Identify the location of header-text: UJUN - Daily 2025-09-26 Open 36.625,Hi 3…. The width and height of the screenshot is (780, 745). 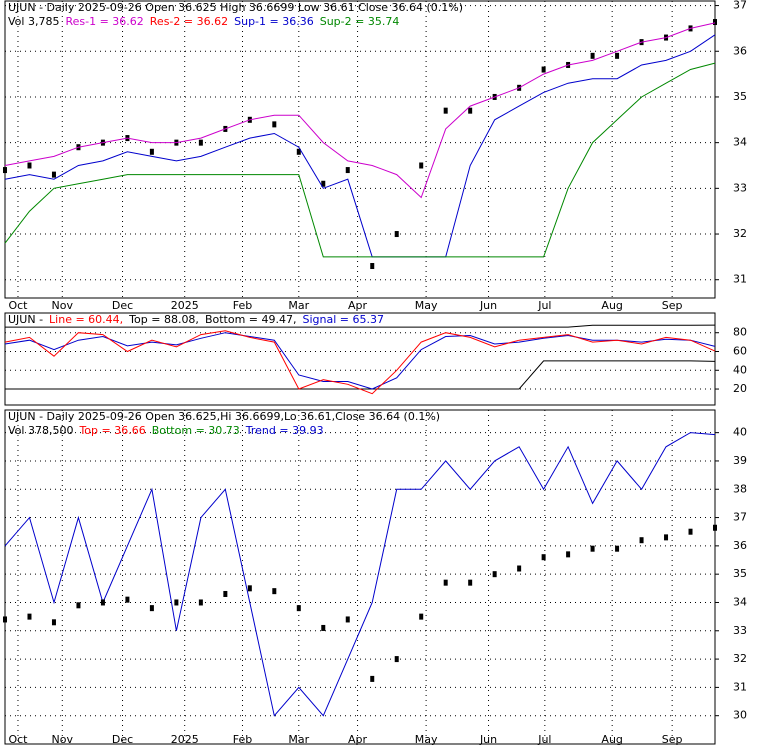
(224, 416).